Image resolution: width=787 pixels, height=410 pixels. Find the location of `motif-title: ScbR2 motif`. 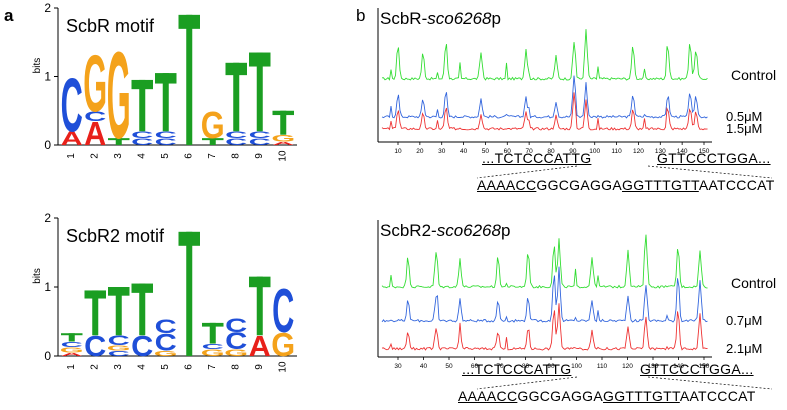

motif-title: ScbR2 motif is located at coordinates (115, 236).